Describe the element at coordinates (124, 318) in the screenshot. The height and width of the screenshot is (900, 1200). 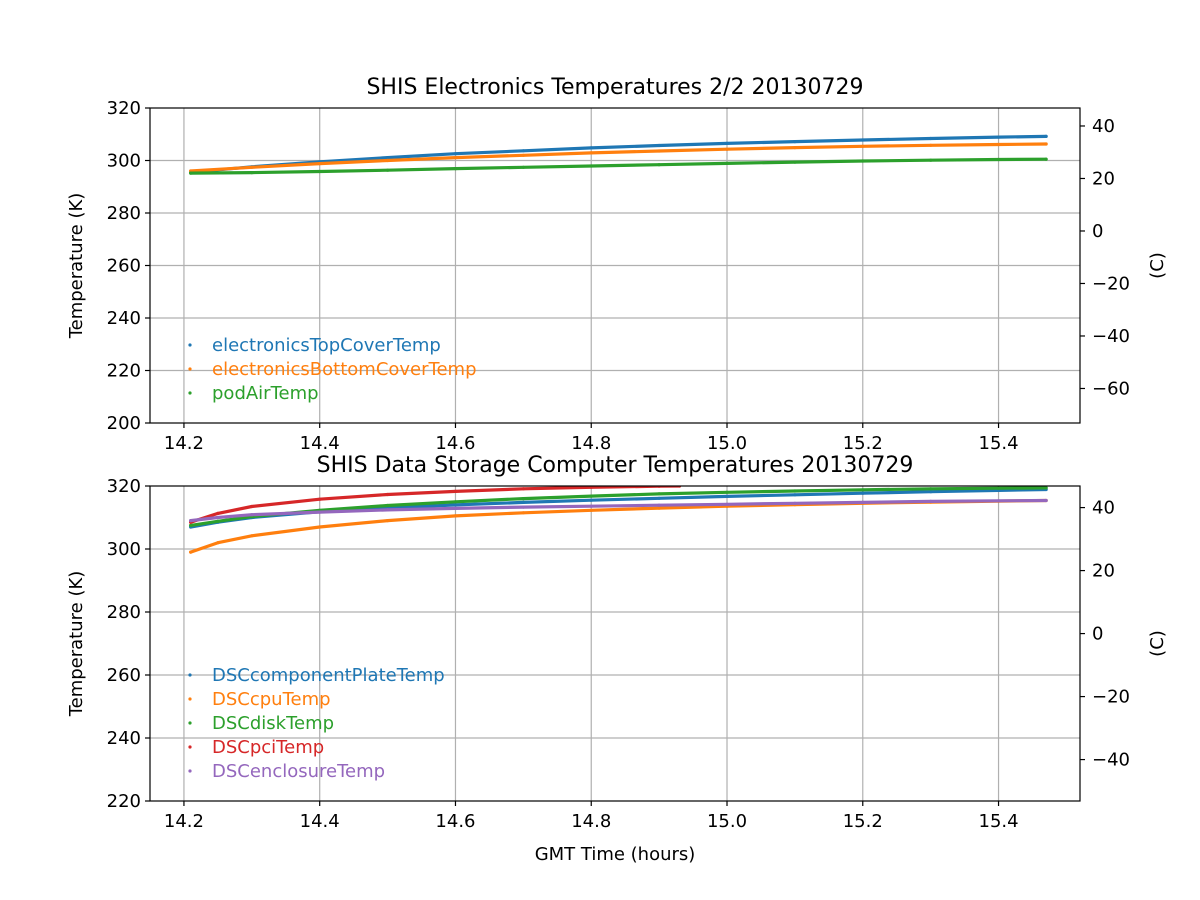
I see `y-tick-label: 240` at that location.